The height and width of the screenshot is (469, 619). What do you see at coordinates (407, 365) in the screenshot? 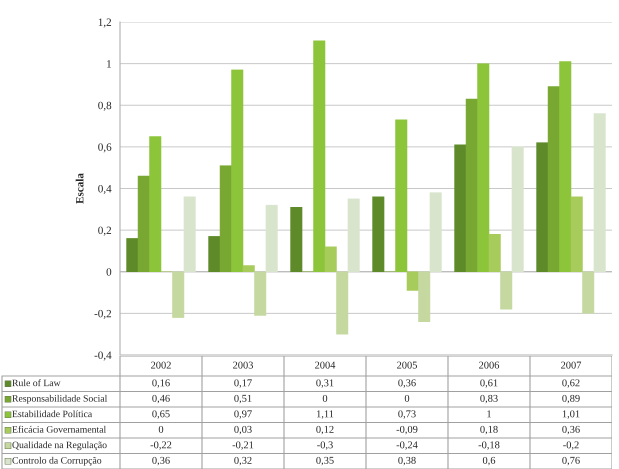
I see `x-tick-label: 2005` at bounding box center [407, 365].